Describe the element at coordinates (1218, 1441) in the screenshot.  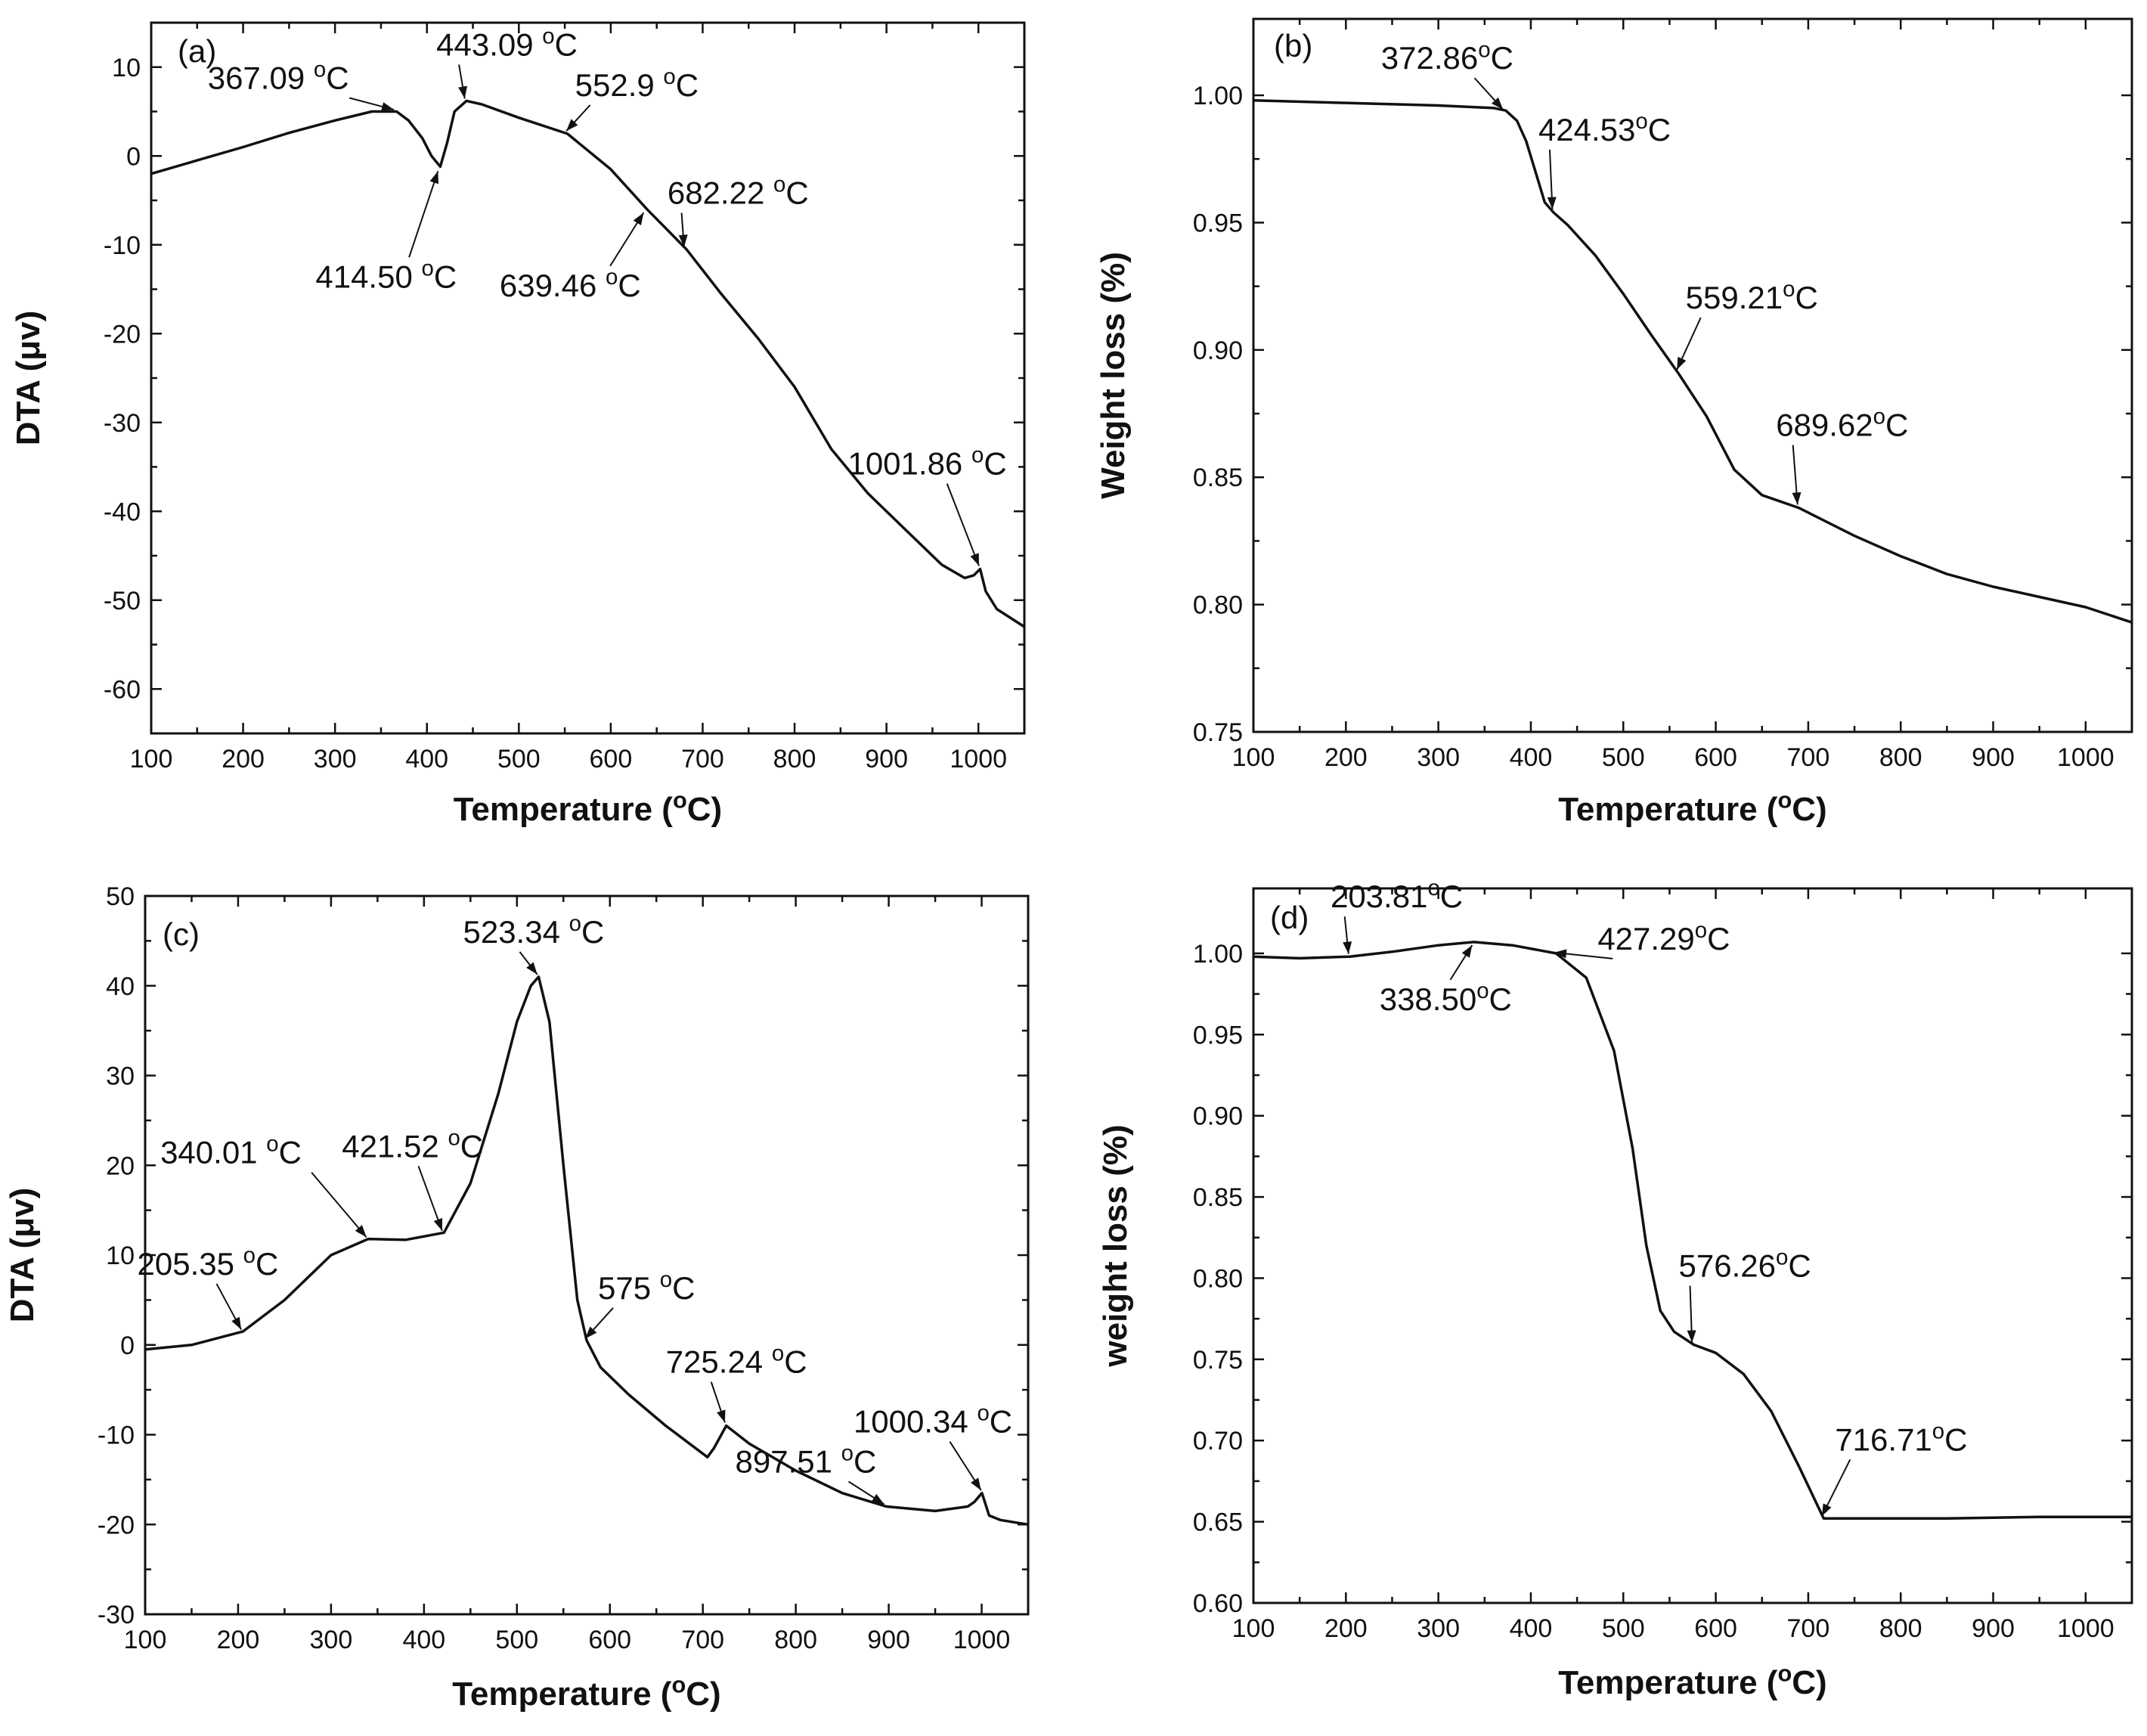
I see `y-tick-label: 0.70` at that location.